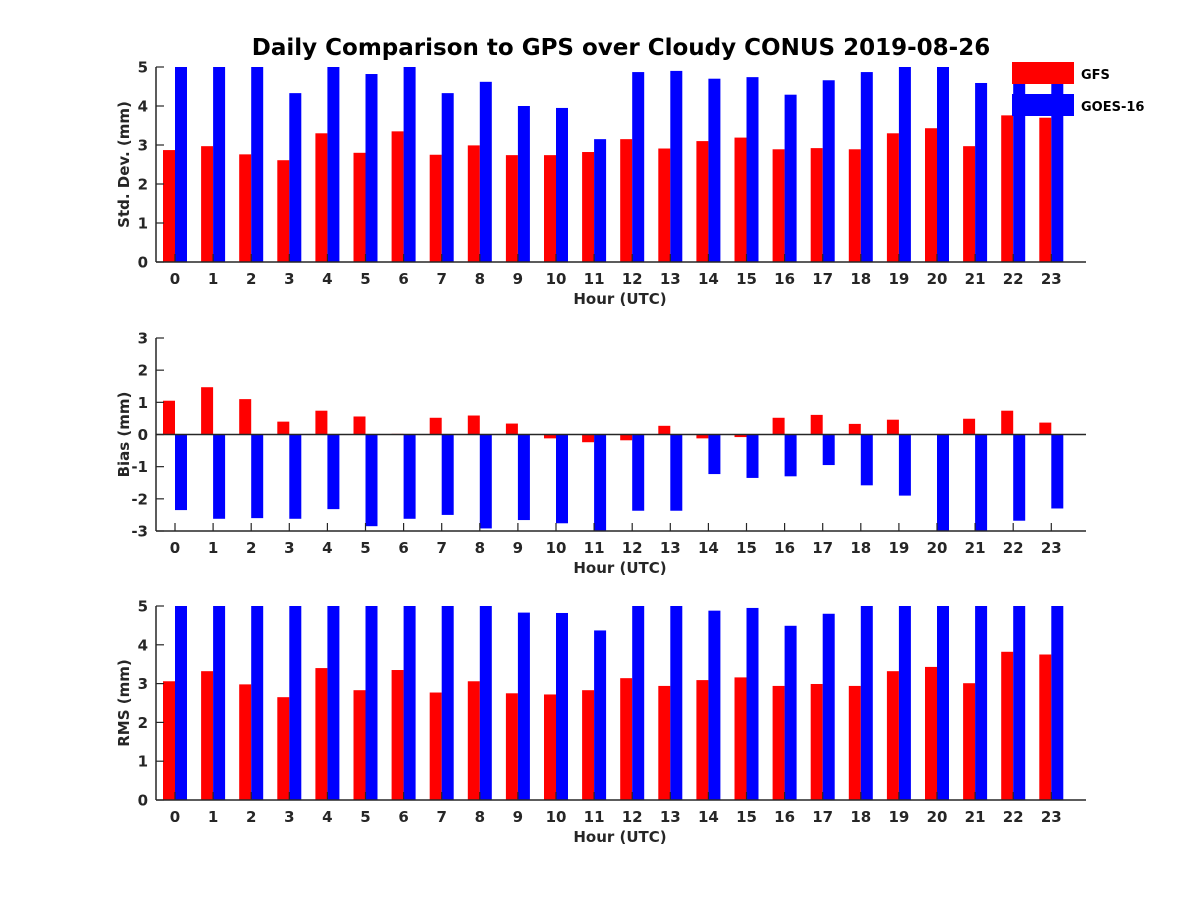 The height and width of the screenshot is (900, 1200). What do you see at coordinates (518, 548) in the screenshot?
I see `x-tick-label: 9` at bounding box center [518, 548].